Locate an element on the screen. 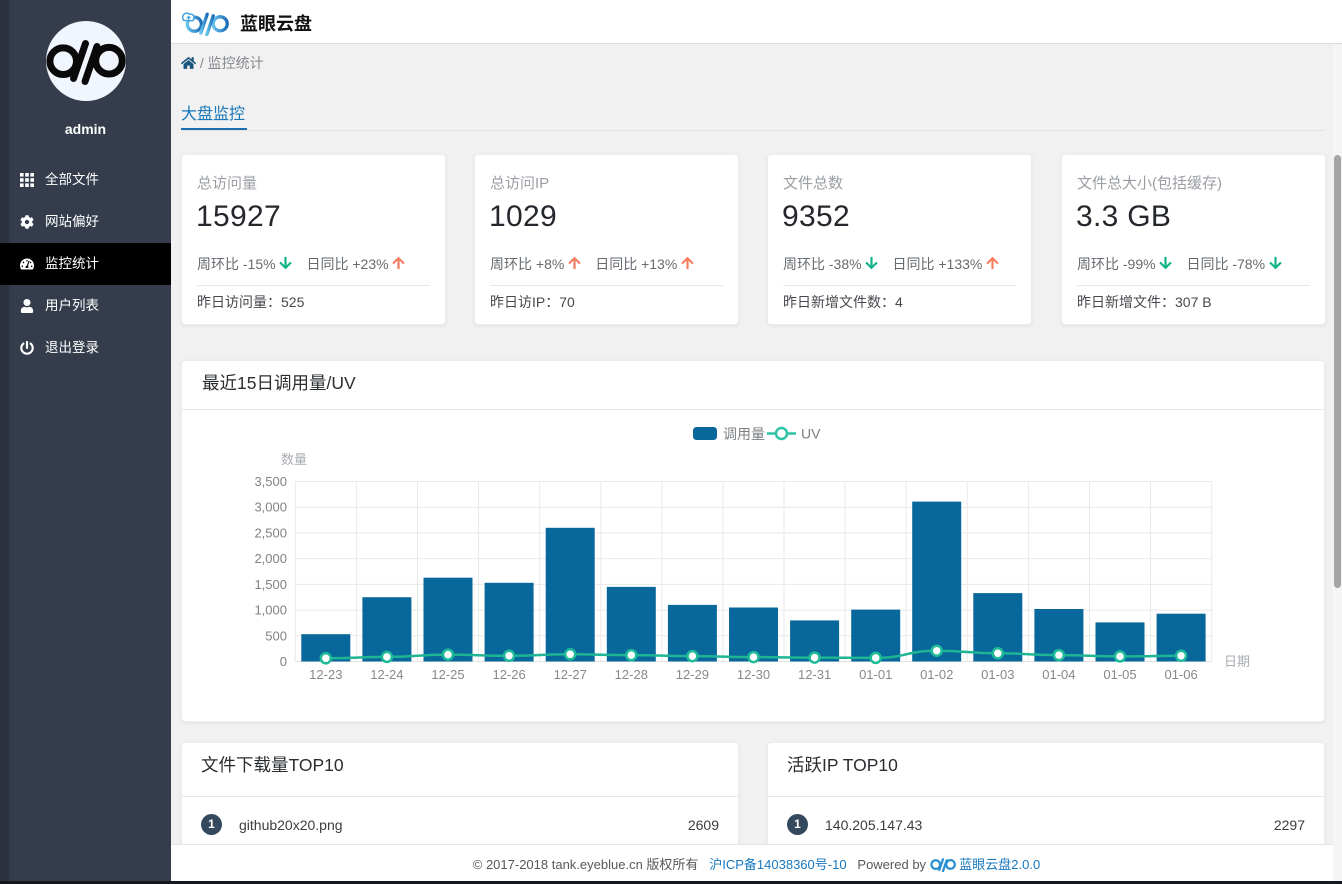  svg-text: 01-01 is located at coordinates (875, 674).